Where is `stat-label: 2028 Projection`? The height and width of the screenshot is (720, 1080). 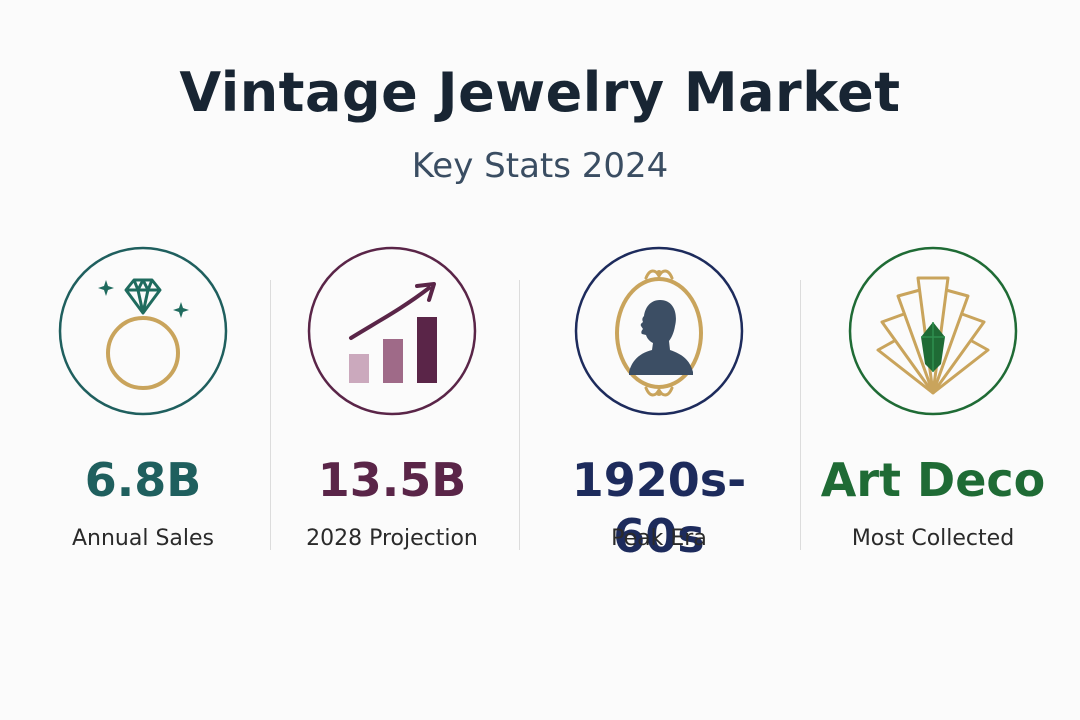 stat-label: 2028 Projection is located at coordinates (392, 538).